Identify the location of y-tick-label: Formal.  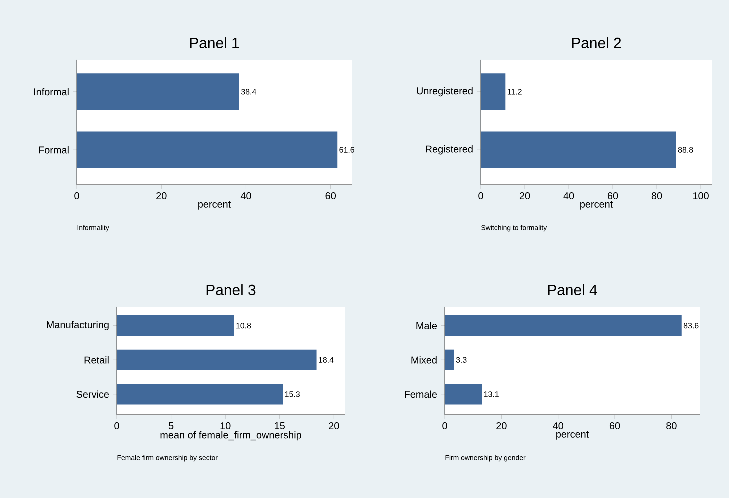
(54, 150).